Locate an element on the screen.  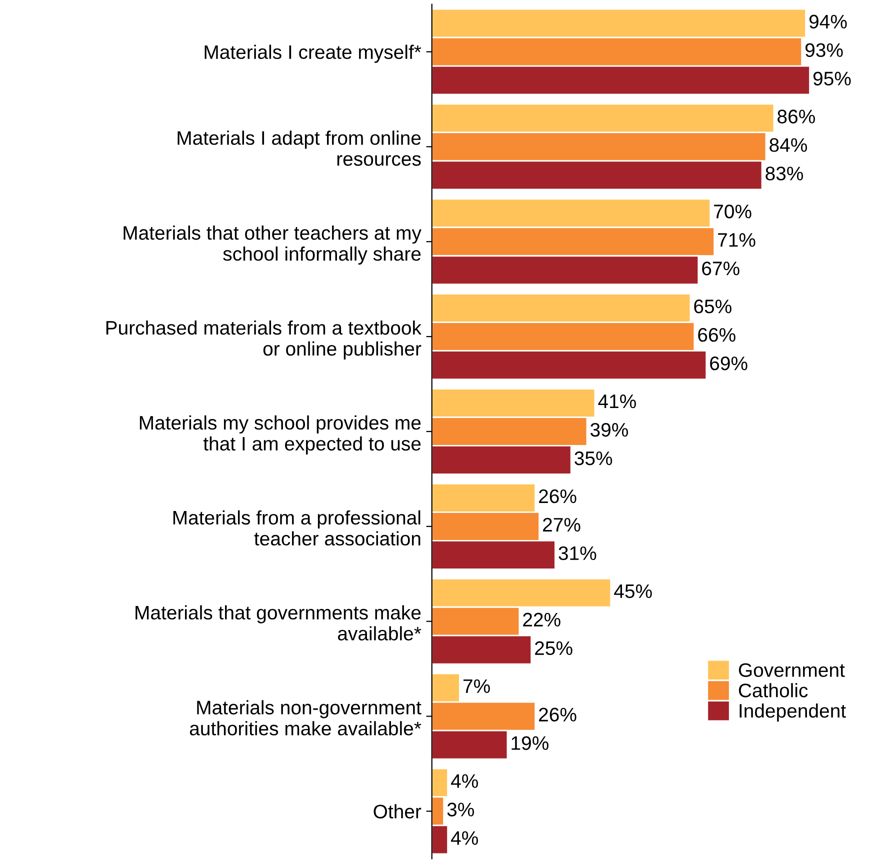
data-label: 83% is located at coordinates (785, 173).